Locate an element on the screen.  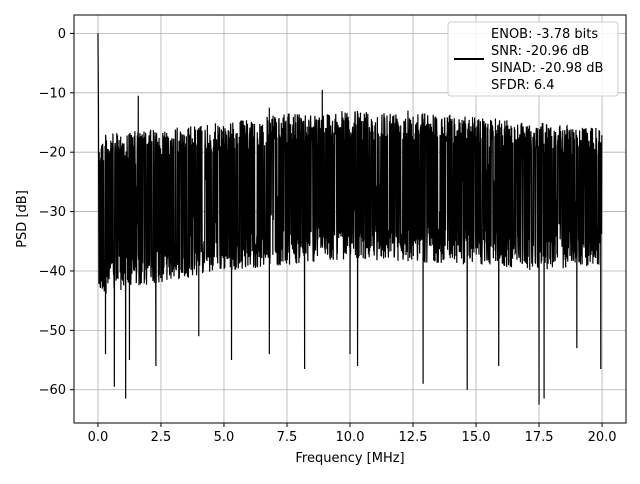
legend-box is located at coordinates (533, 59).